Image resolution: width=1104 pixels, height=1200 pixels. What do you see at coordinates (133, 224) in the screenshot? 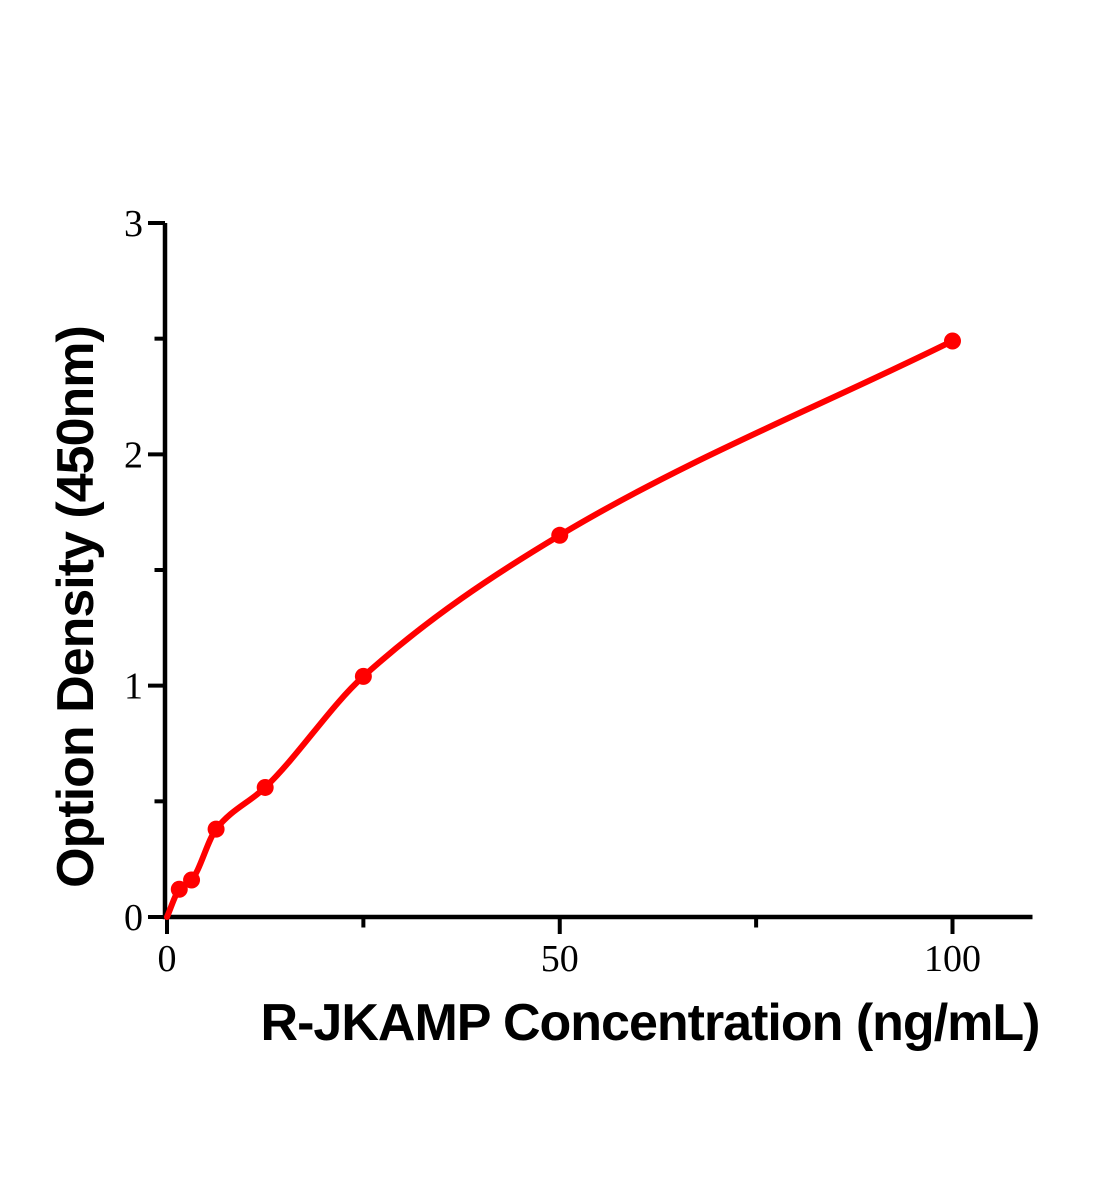
I see `y-tick-label-3: 3` at bounding box center [133, 224].